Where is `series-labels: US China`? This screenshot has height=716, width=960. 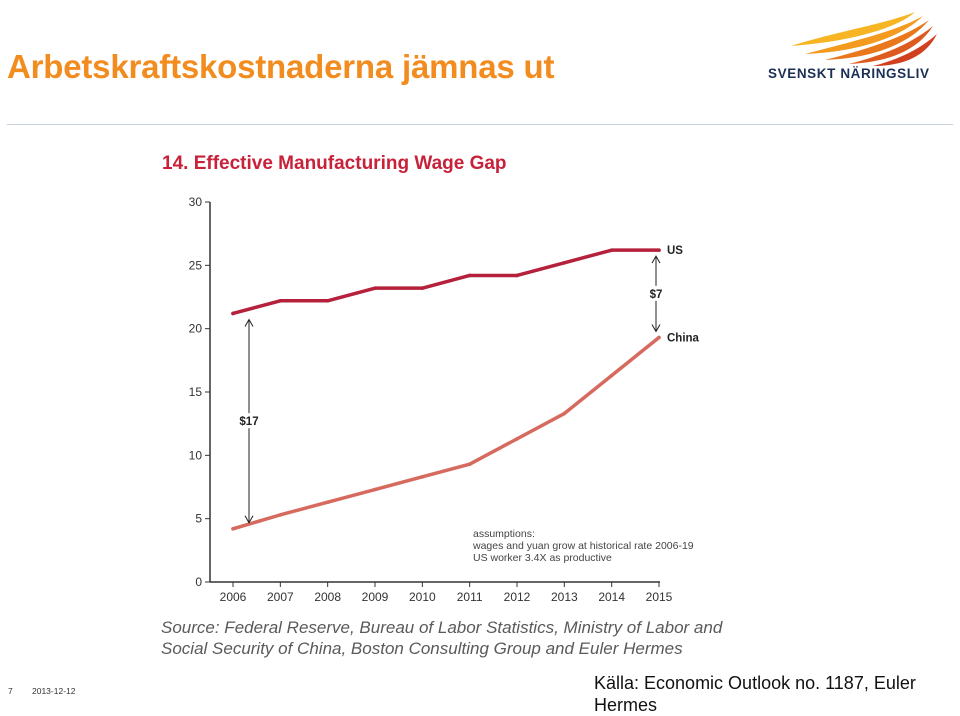
series-labels: US China is located at coordinates (683, 294).